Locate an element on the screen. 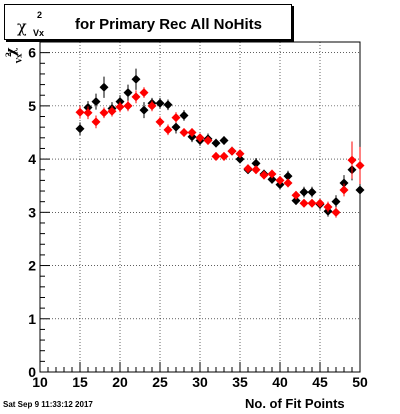 The image size is (400, 414). y-tick-label: 1 is located at coordinates (32, 319).